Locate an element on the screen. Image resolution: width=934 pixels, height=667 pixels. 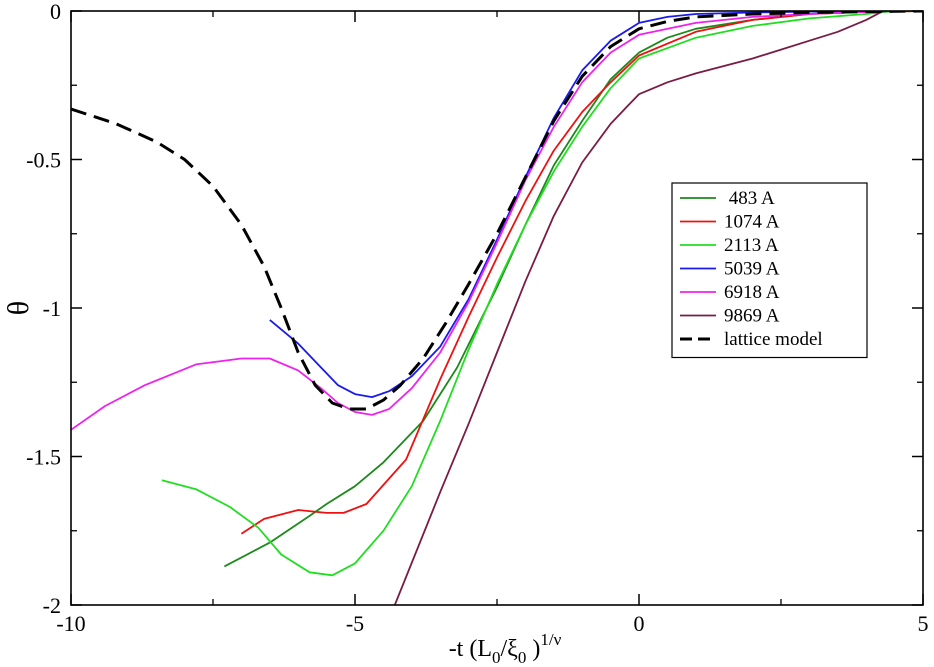
legend-label-0: 483 A is located at coordinates (749, 198).